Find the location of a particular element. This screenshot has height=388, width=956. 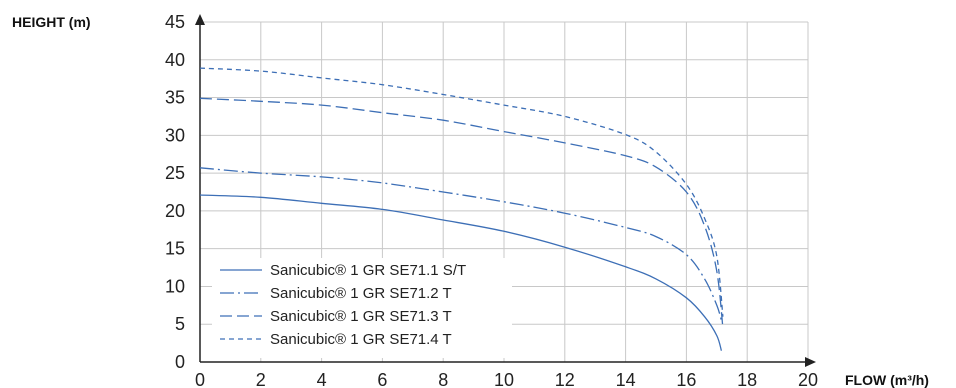

x-tick-label: 10 is located at coordinates (504, 379).